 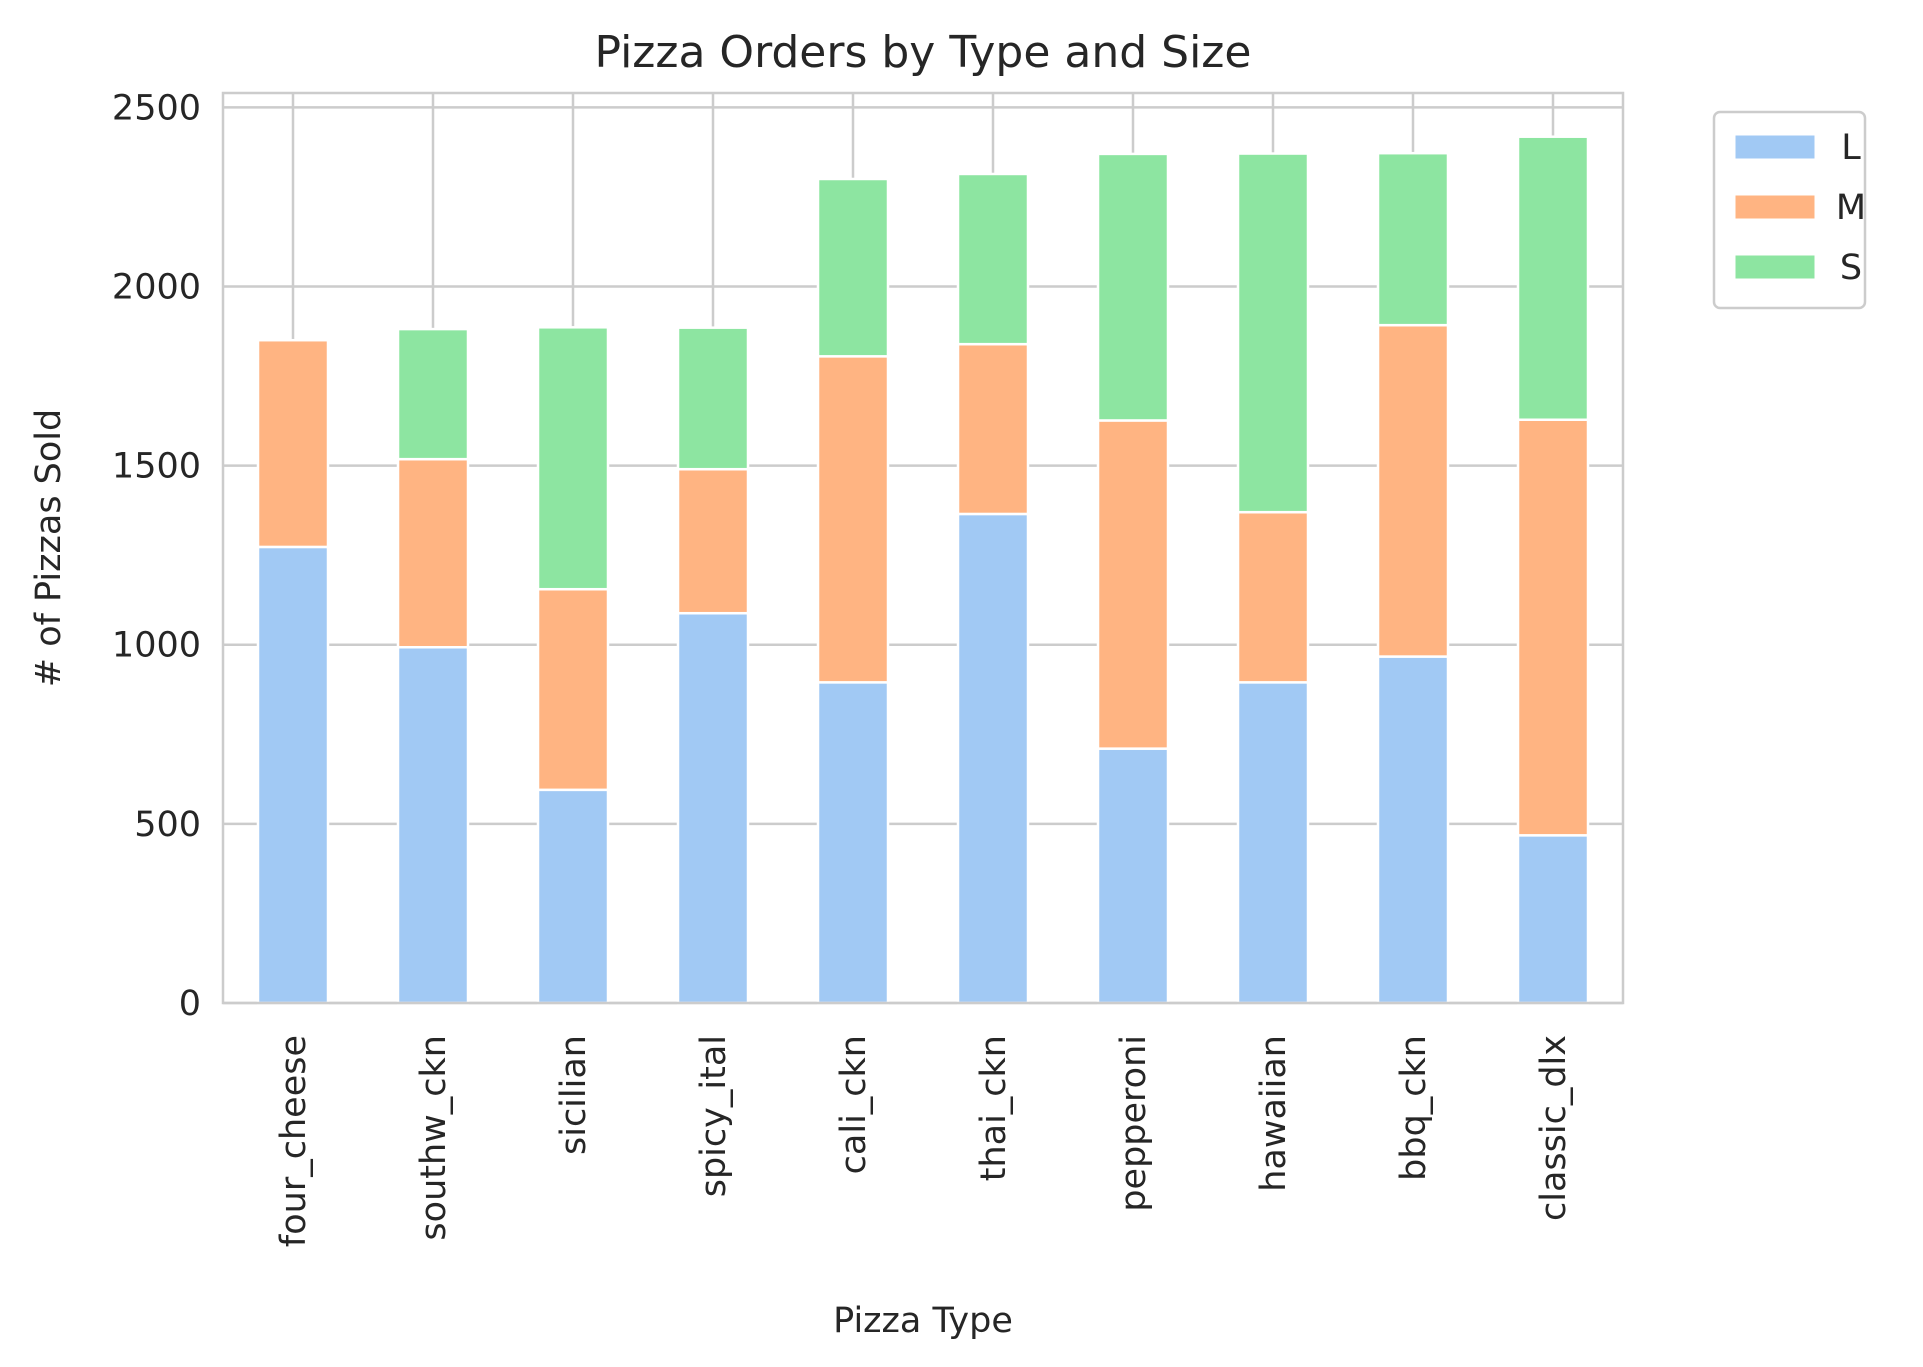 I want to click on bar-L-bbq_ckn, so click(x=1413, y=830).